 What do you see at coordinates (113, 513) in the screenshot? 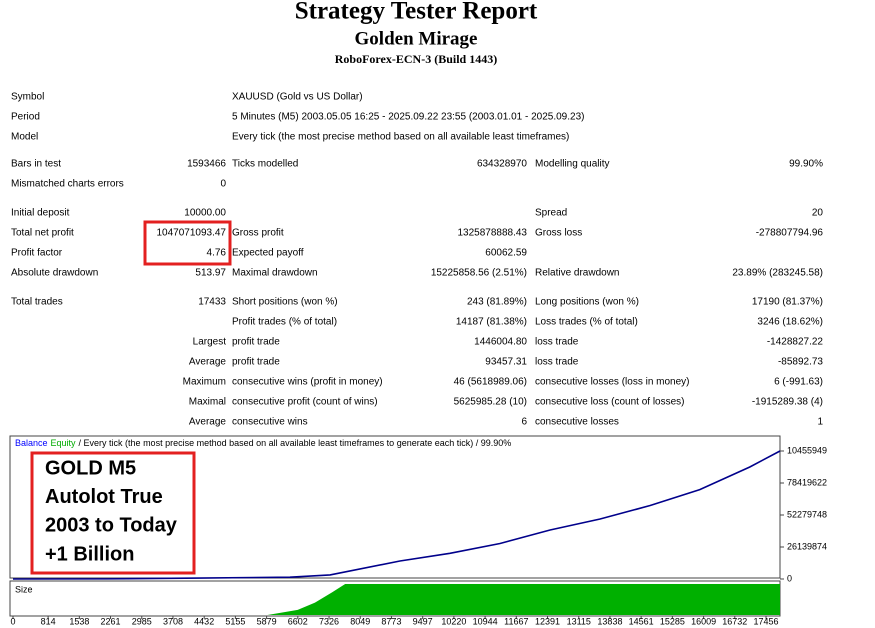
I see `annotation-box` at bounding box center [113, 513].